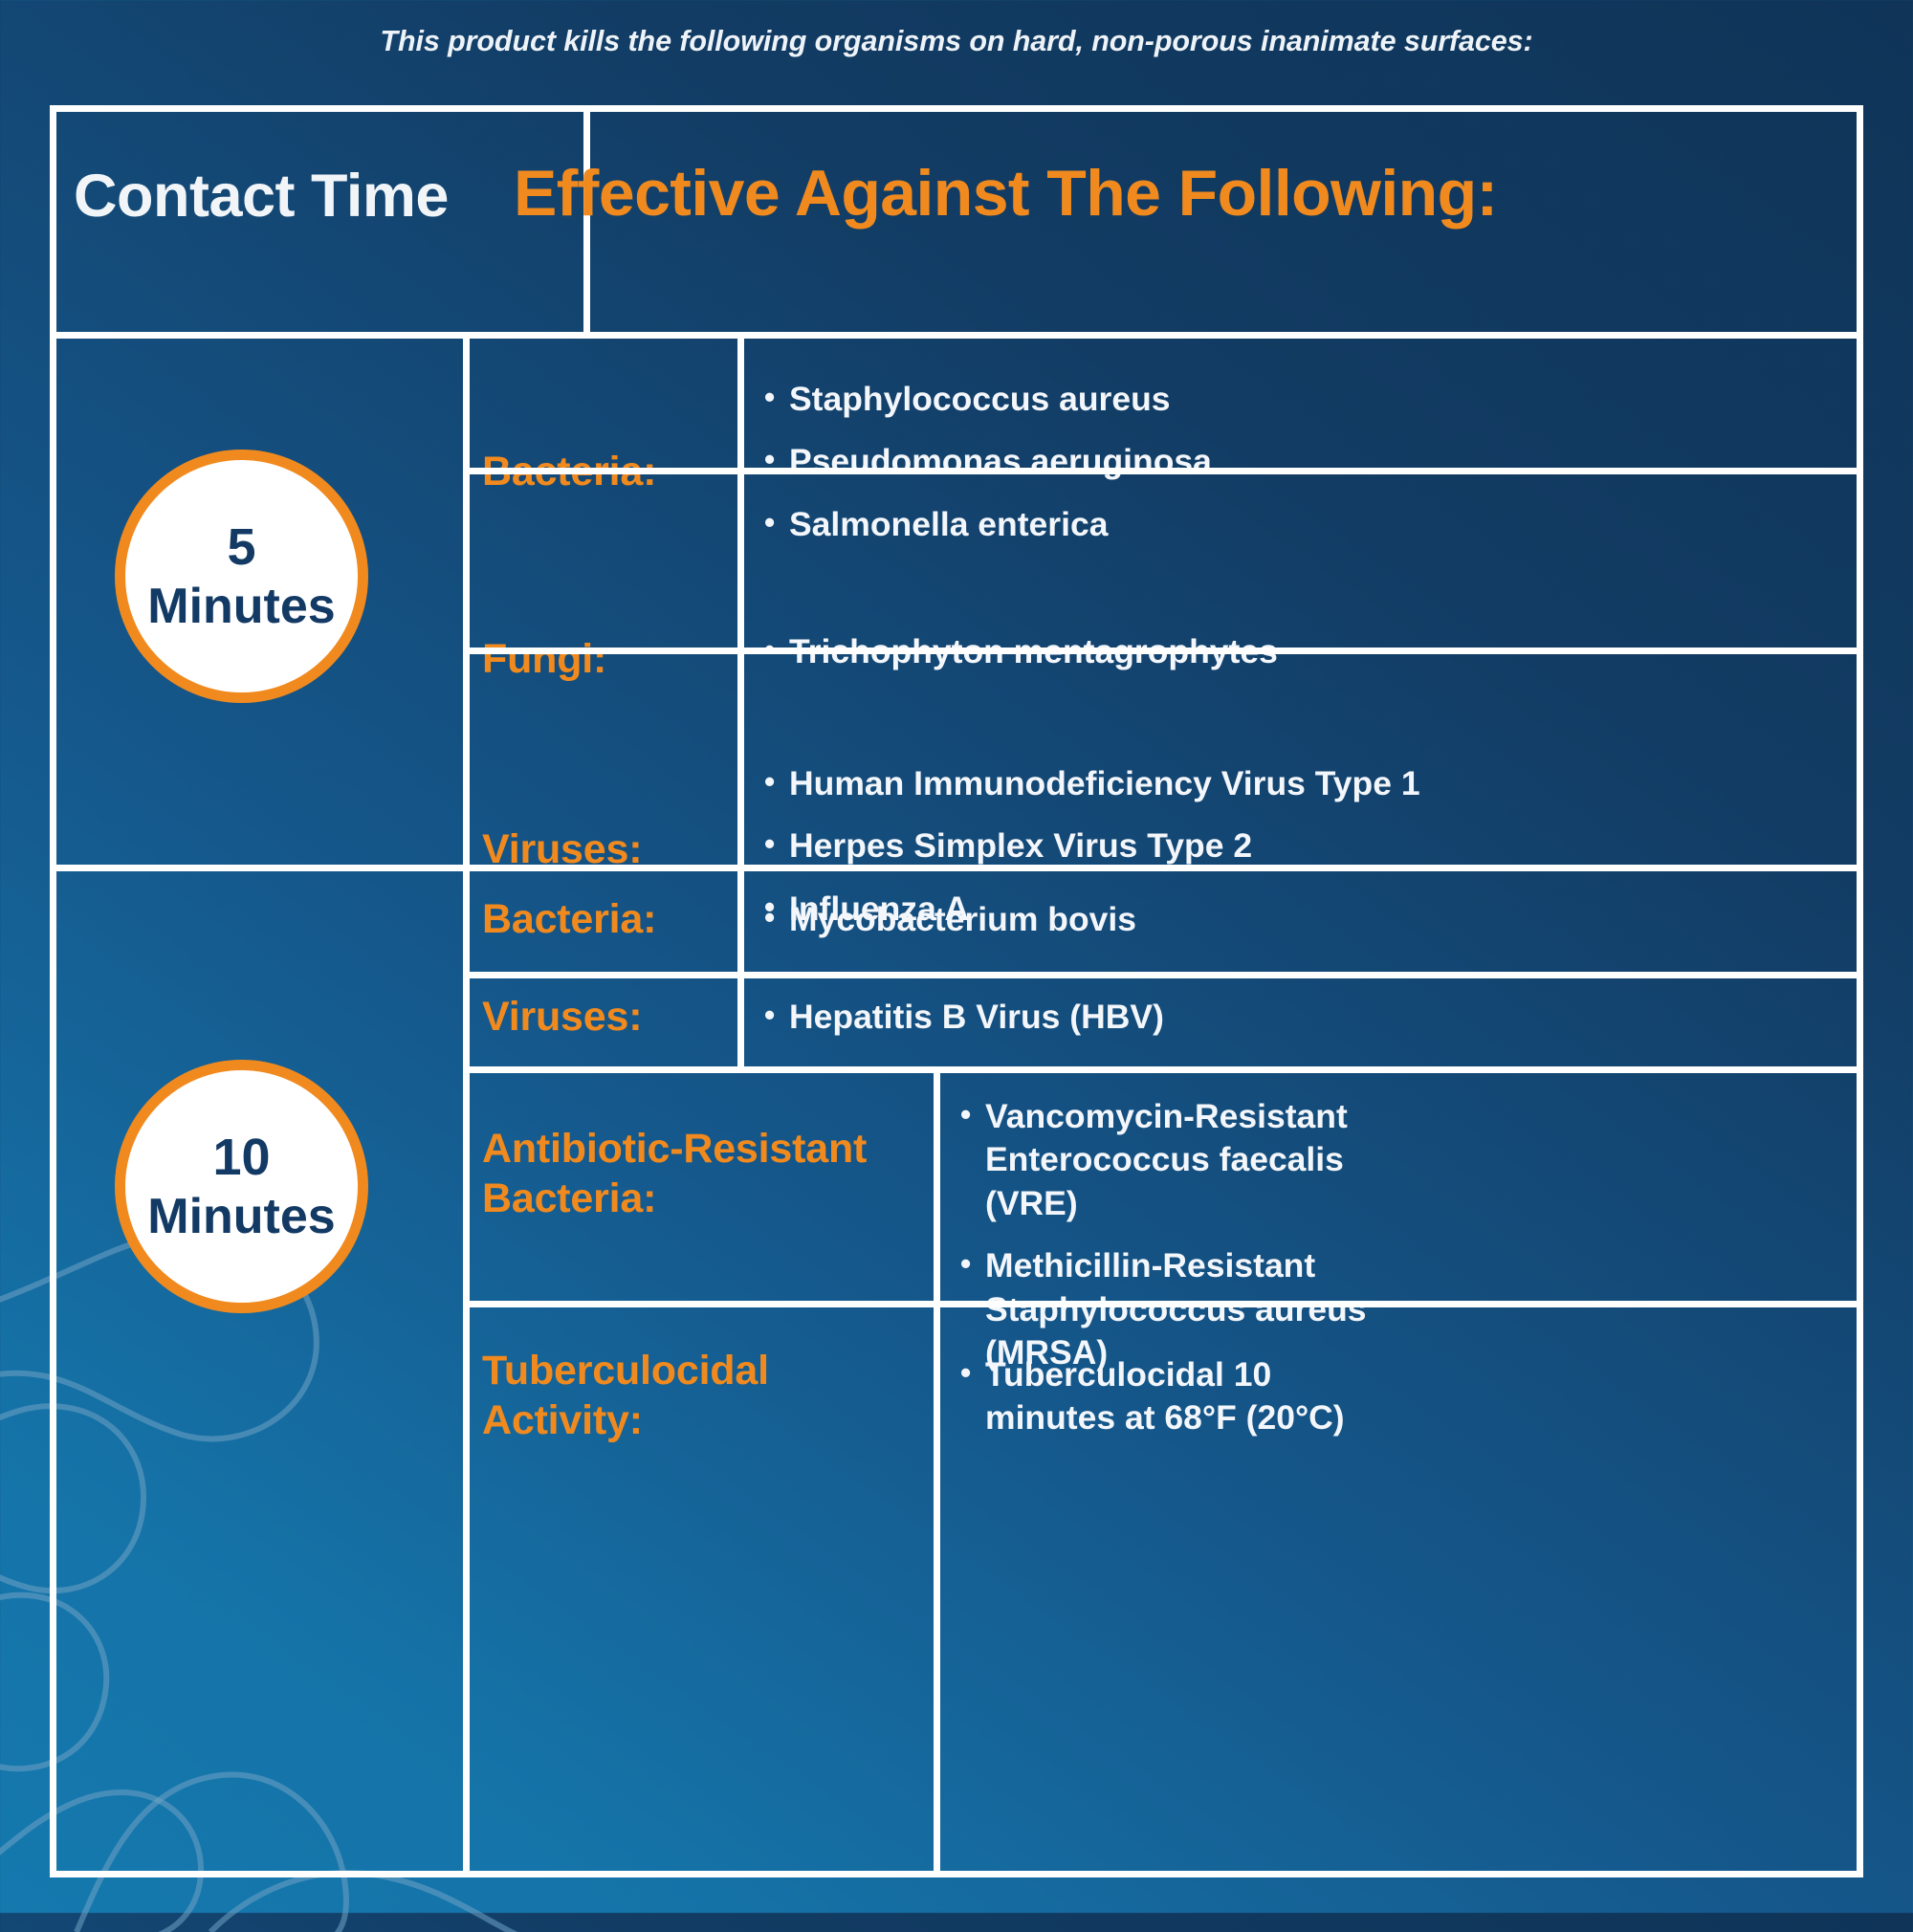  Describe the element at coordinates (1105, 783) in the screenshot. I see `organism-name: Human Immunodeficiency Virus Type 1` at that location.